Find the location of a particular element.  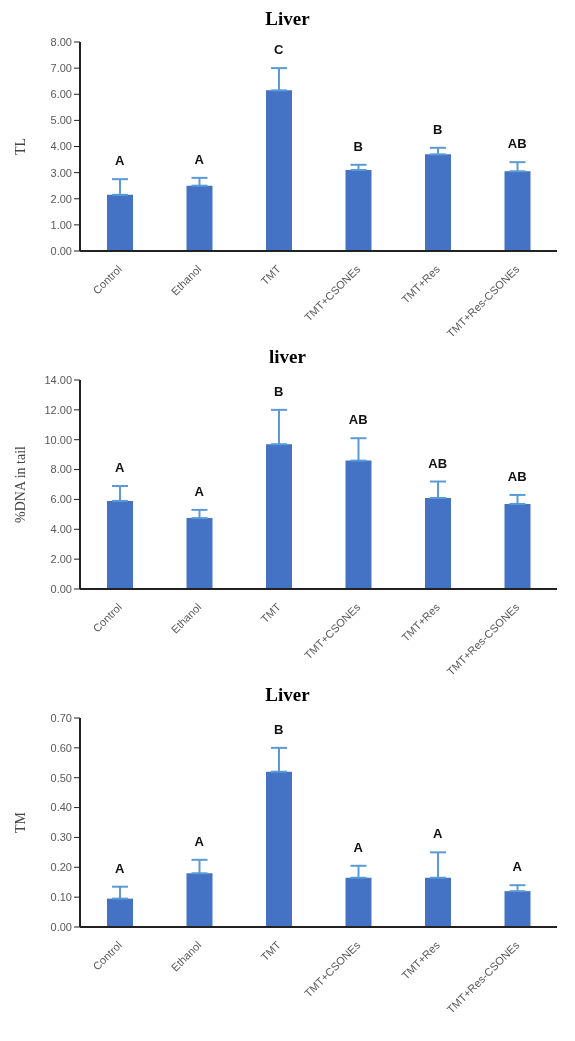

y-tick-label: 14.00 is located at coordinates (58, 379).